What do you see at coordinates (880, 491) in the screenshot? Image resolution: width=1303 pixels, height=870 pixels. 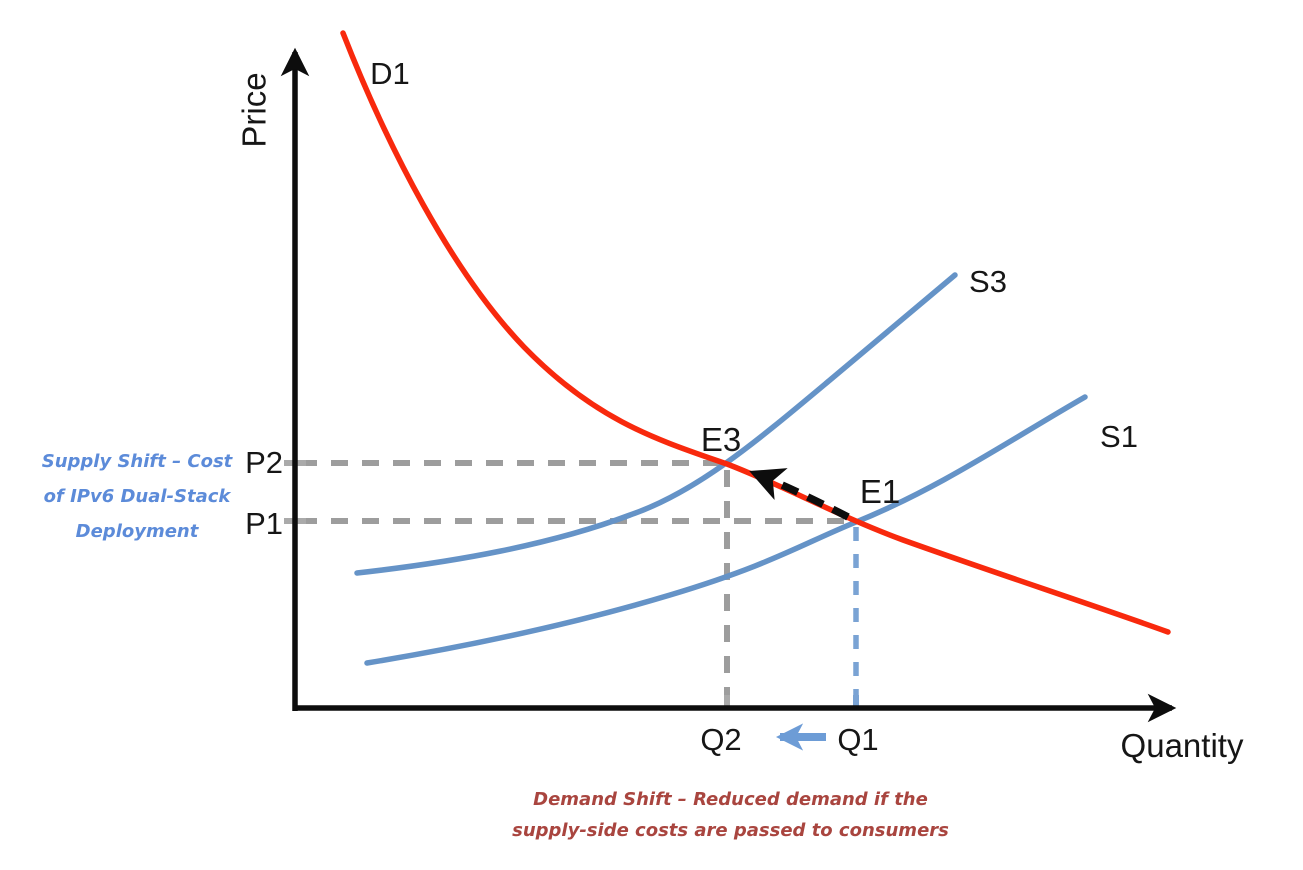 I see `equilibrium-e1-label: E1` at bounding box center [880, 491].